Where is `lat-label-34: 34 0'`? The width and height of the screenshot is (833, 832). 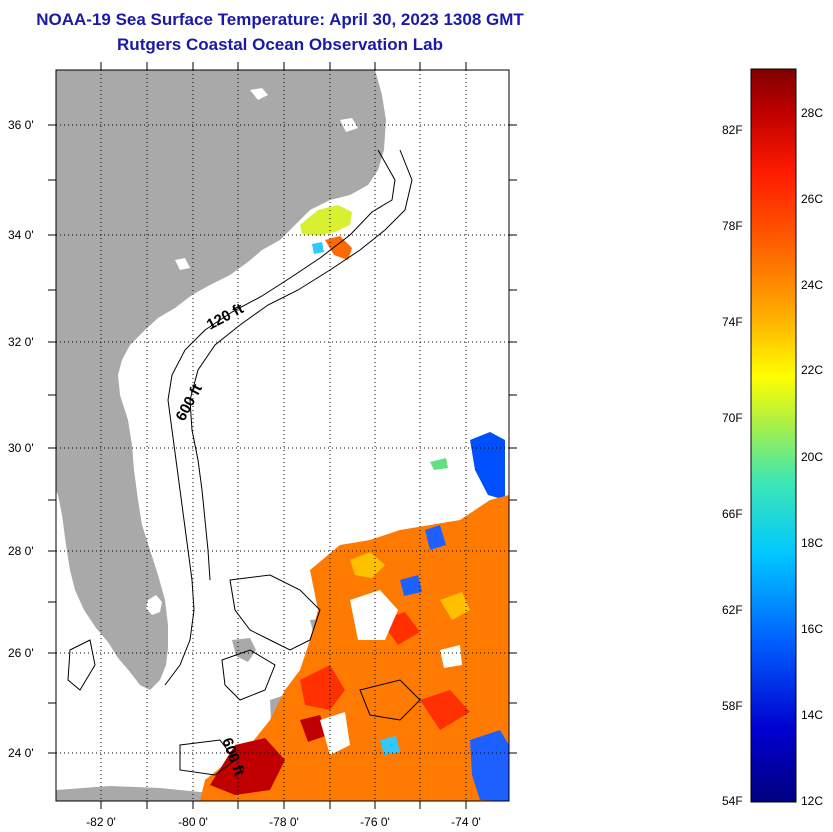
lat-label-34: 34 0' is located at coordinates (21, 235).